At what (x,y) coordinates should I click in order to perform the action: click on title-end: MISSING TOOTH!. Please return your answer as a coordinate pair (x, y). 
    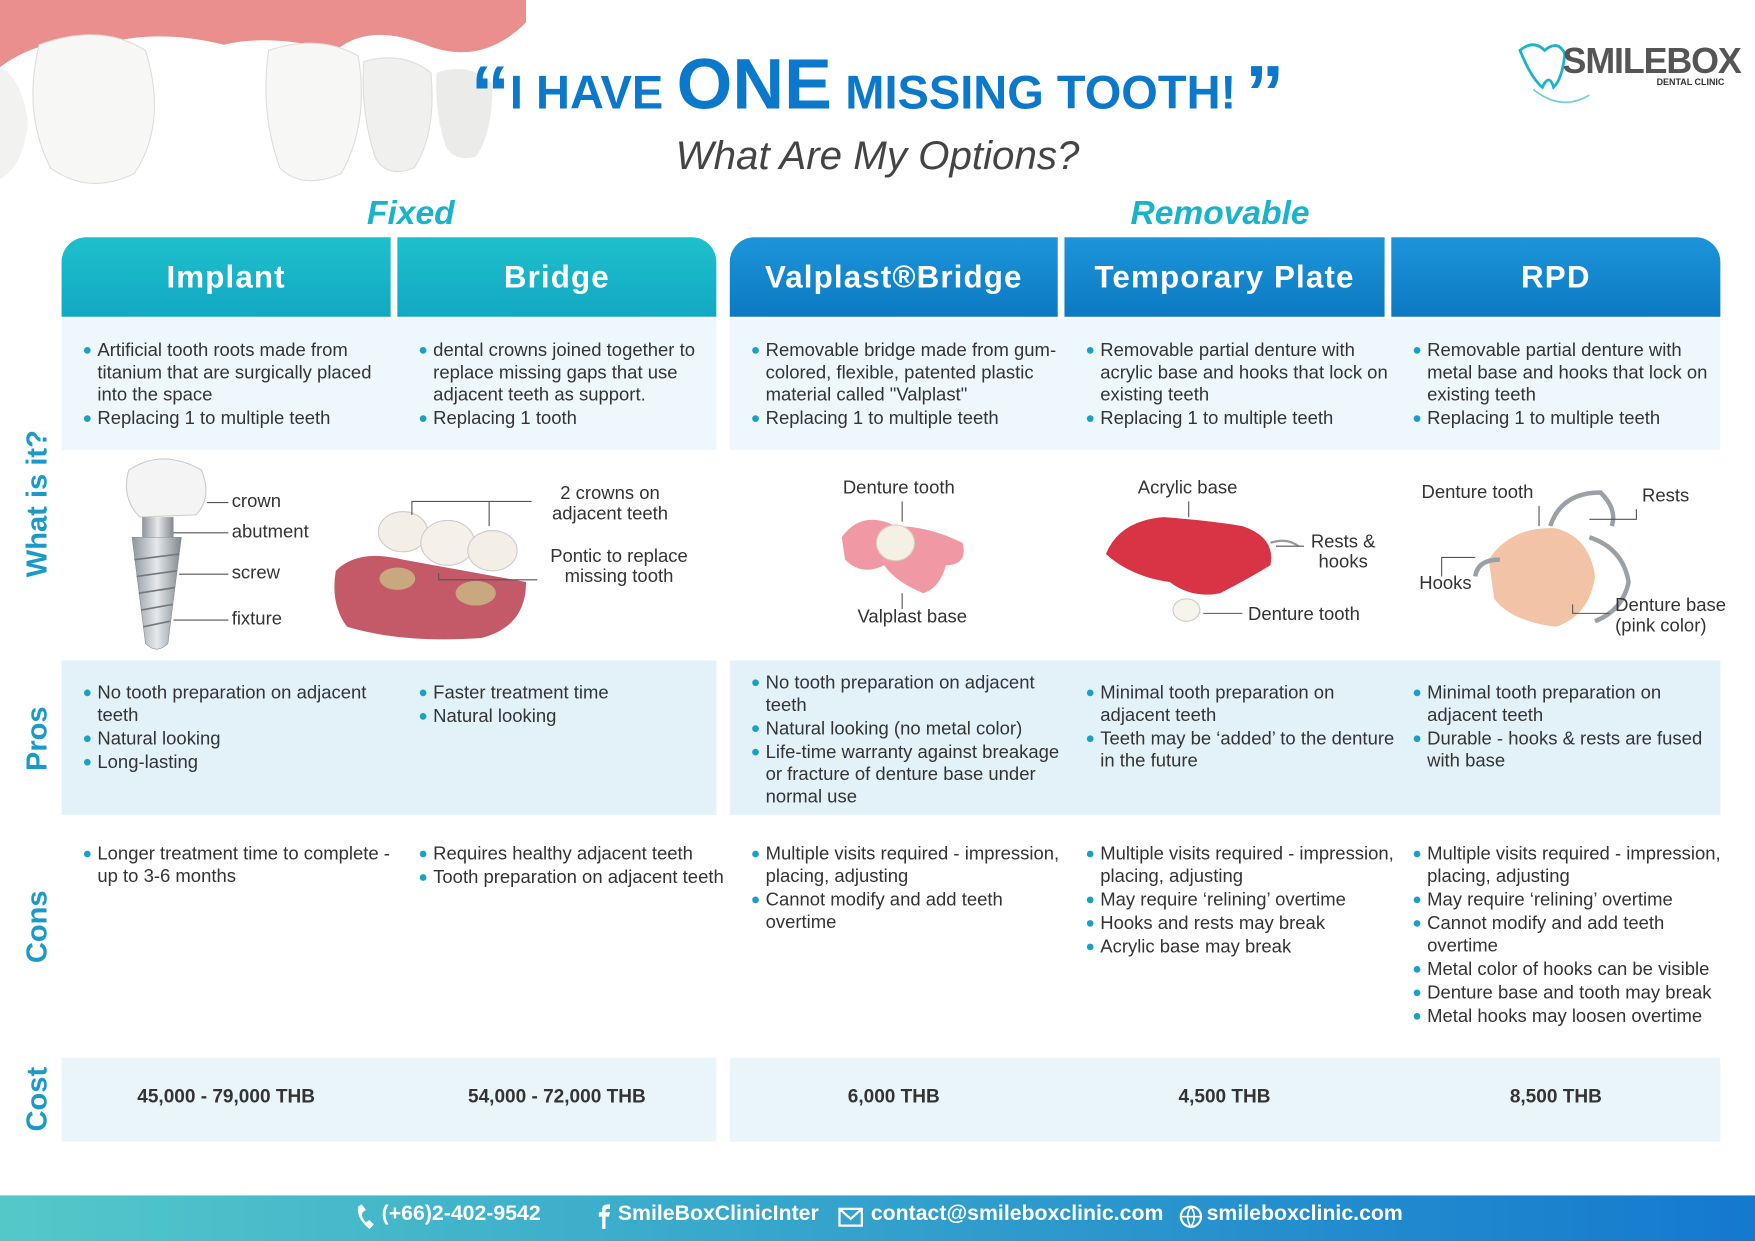
    Looking at the image, I should click on (1041, 92).